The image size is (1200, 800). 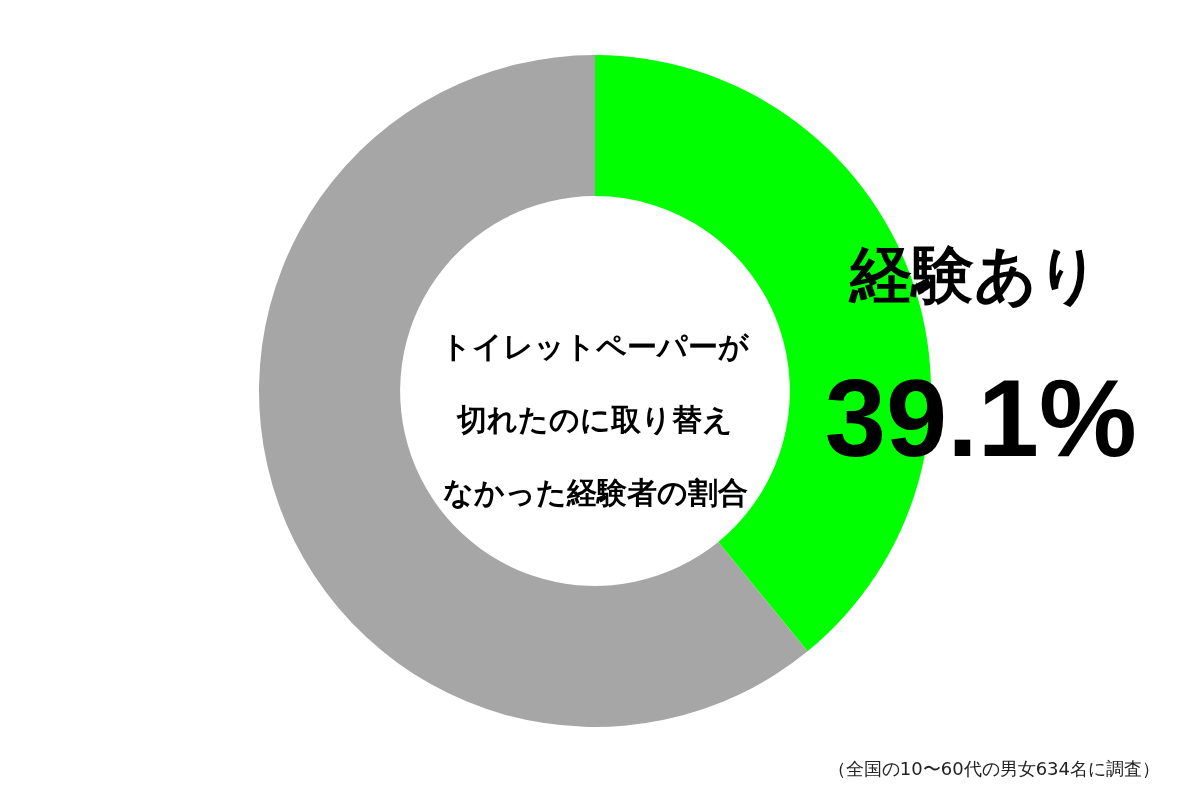 I want to click on chart-title: トイレットペーパーが切れたのに取り替えなかった経験者の割合, so click(x=595, y=419).